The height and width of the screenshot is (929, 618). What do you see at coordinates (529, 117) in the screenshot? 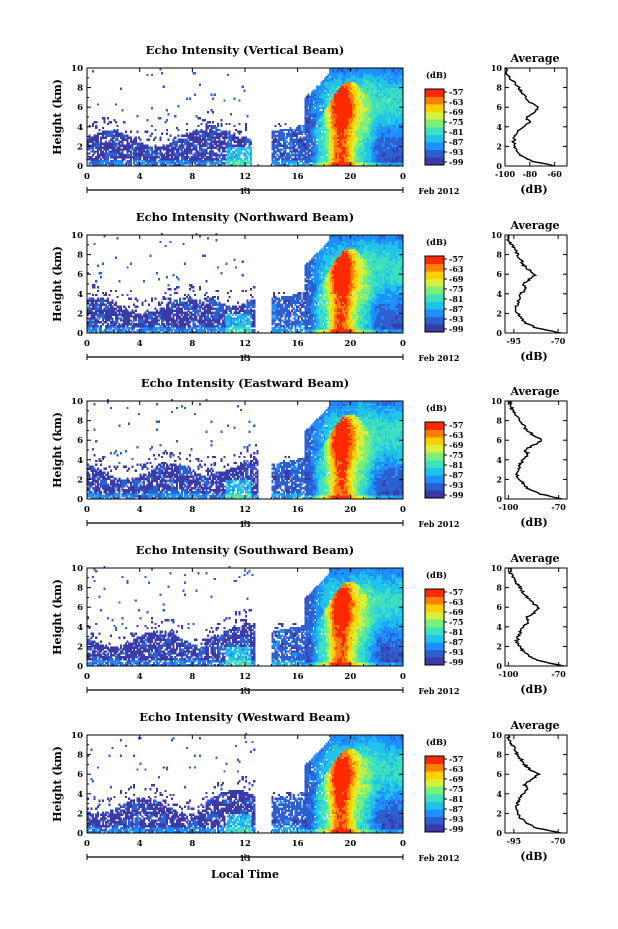
I see `profile-line` at bounding box center [529, 117].